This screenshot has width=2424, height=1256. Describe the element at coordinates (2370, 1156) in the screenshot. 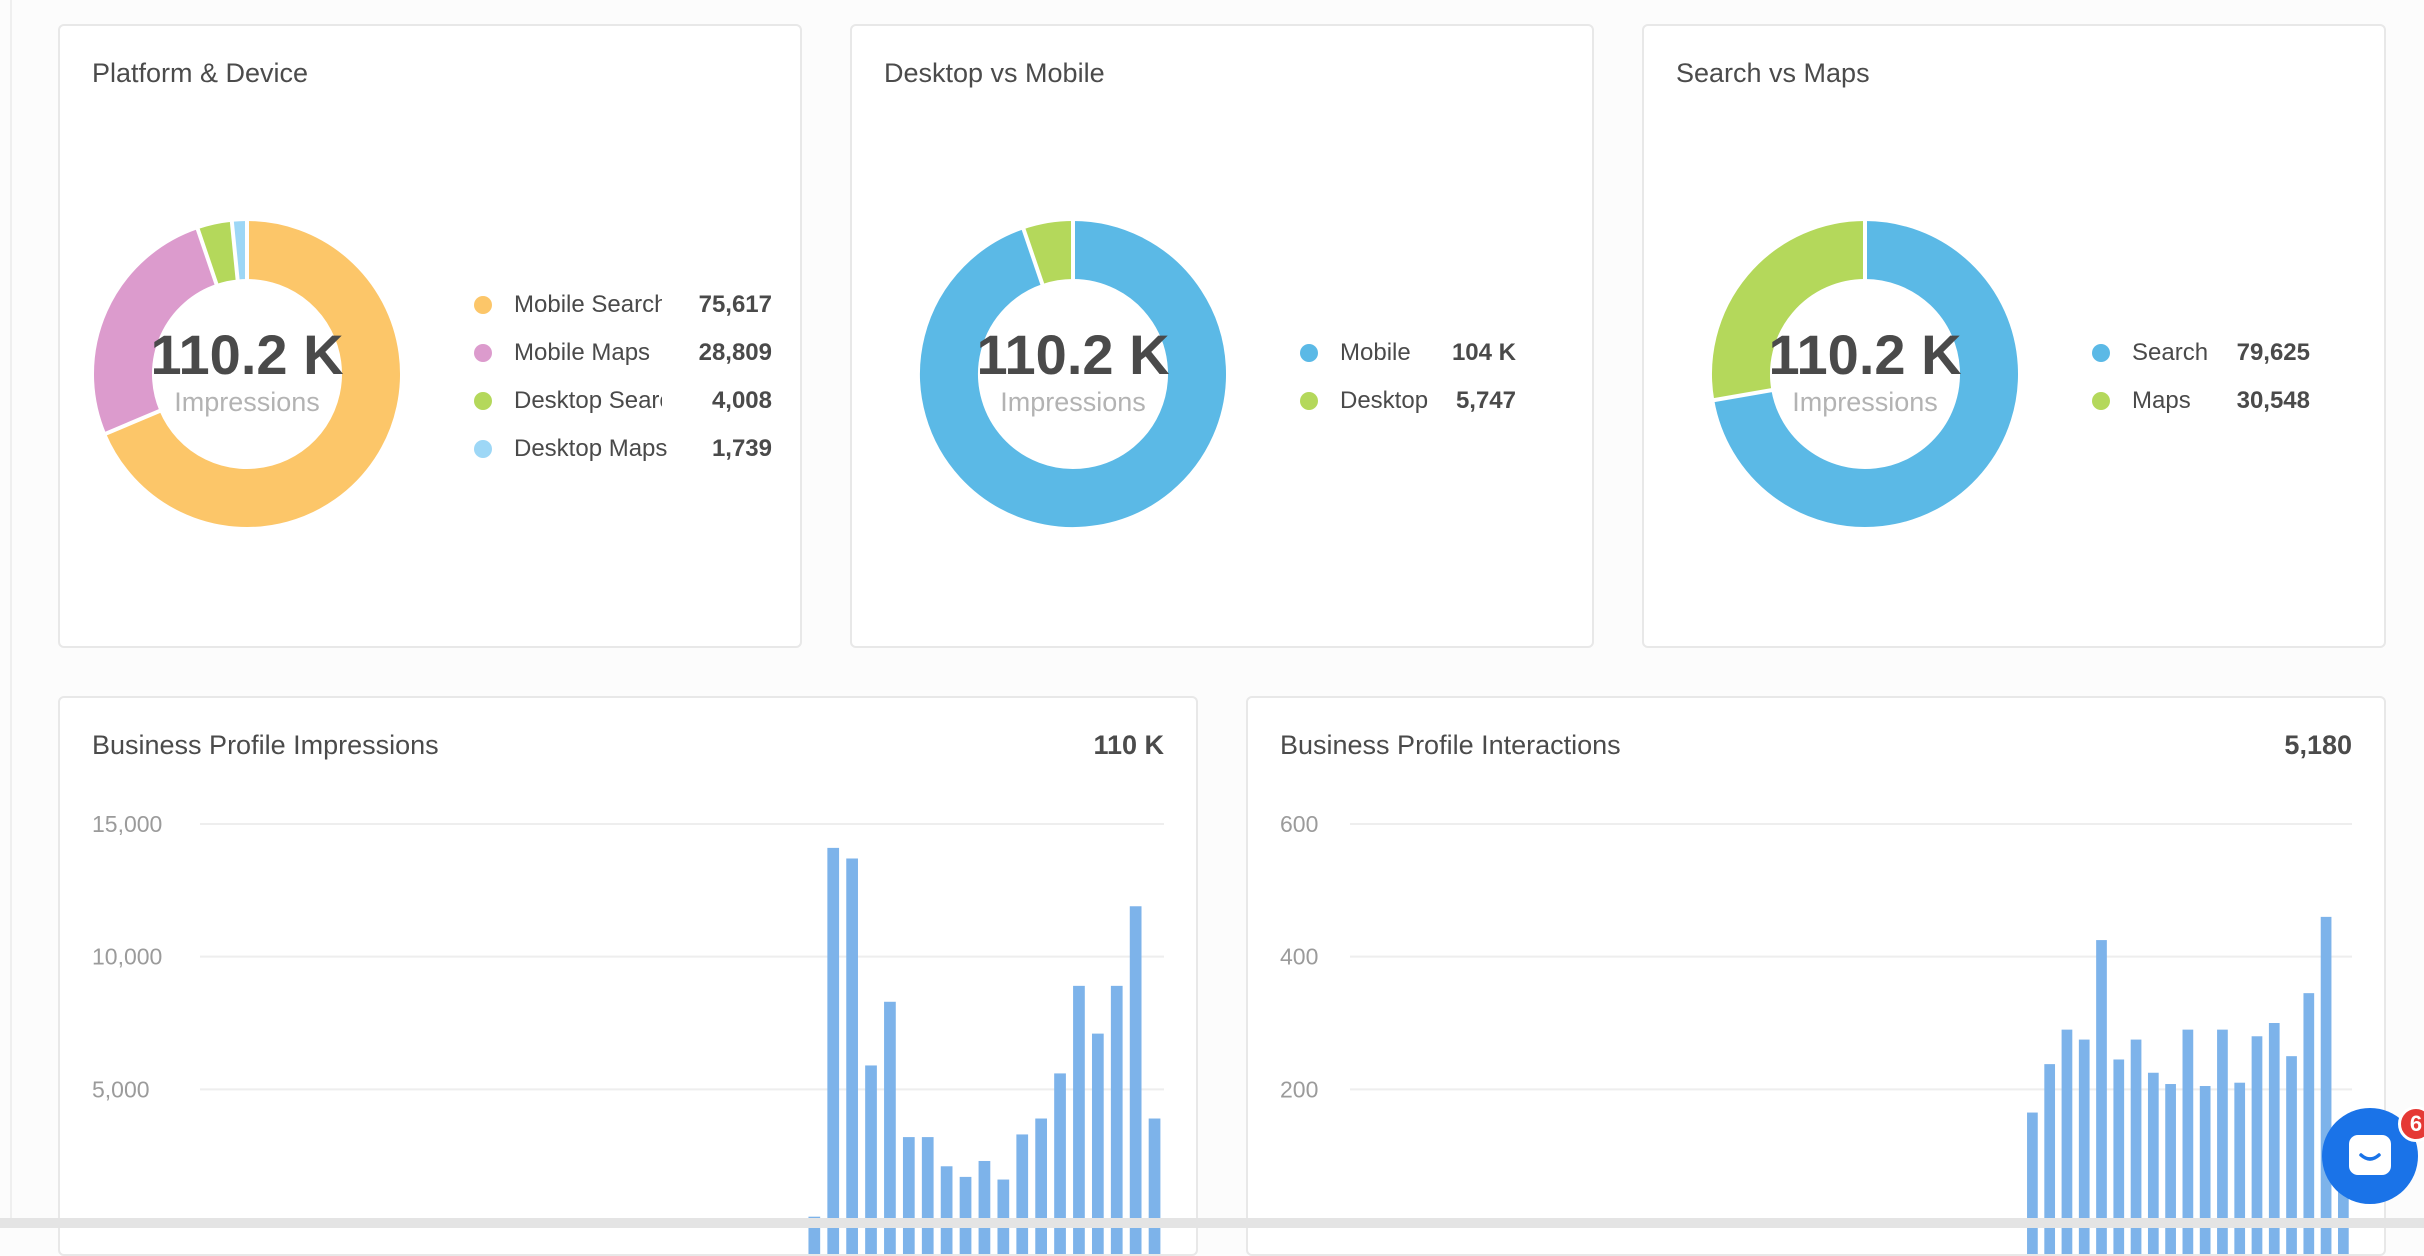

I see `chat-launcher-button` at that location.